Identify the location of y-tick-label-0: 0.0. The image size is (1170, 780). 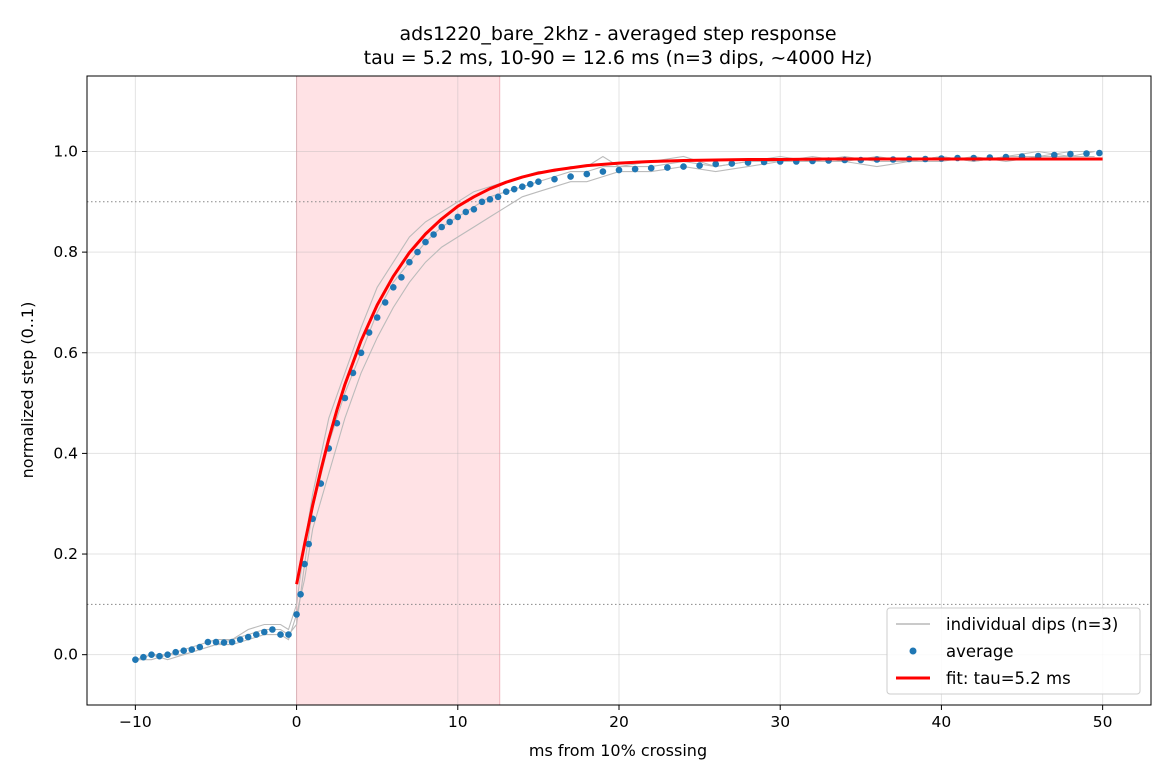
(65, 655).